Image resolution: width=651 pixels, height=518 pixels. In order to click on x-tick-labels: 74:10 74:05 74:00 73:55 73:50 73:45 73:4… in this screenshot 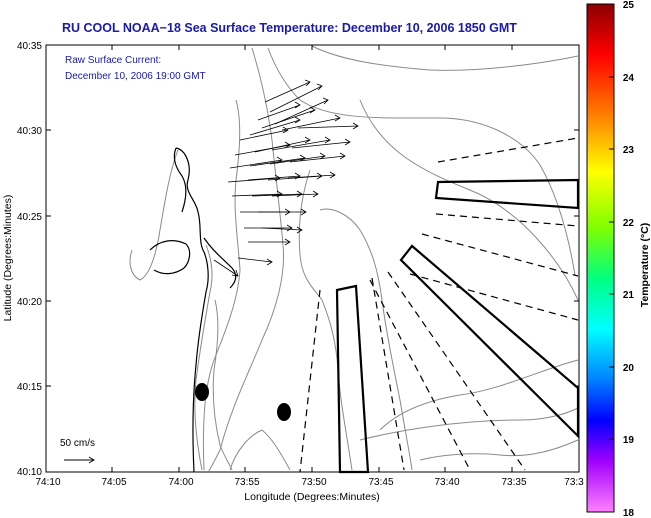, I will do `click(309, 482)`.